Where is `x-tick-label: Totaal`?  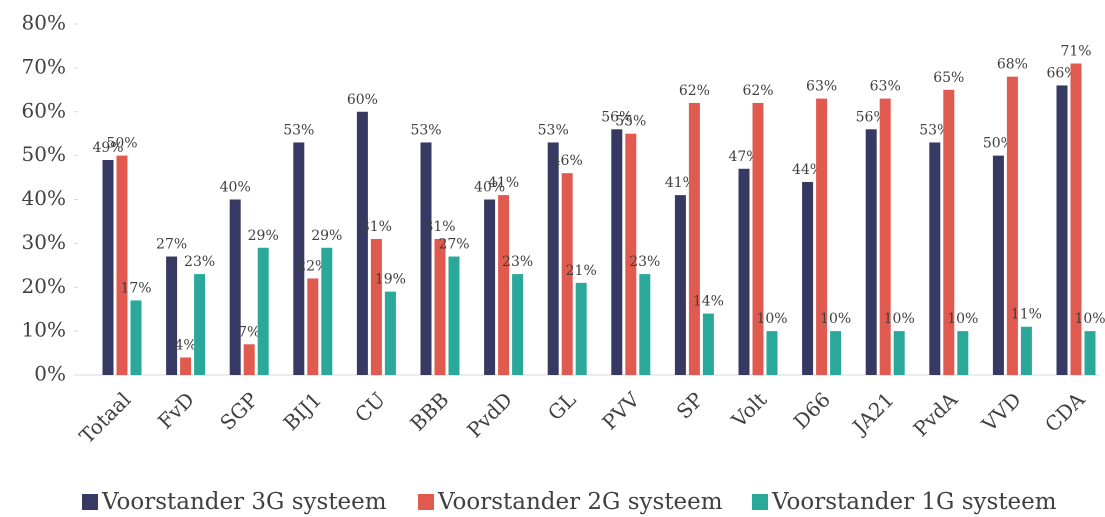 x-tick-label: Totaal is located at coordinates (105, 417).